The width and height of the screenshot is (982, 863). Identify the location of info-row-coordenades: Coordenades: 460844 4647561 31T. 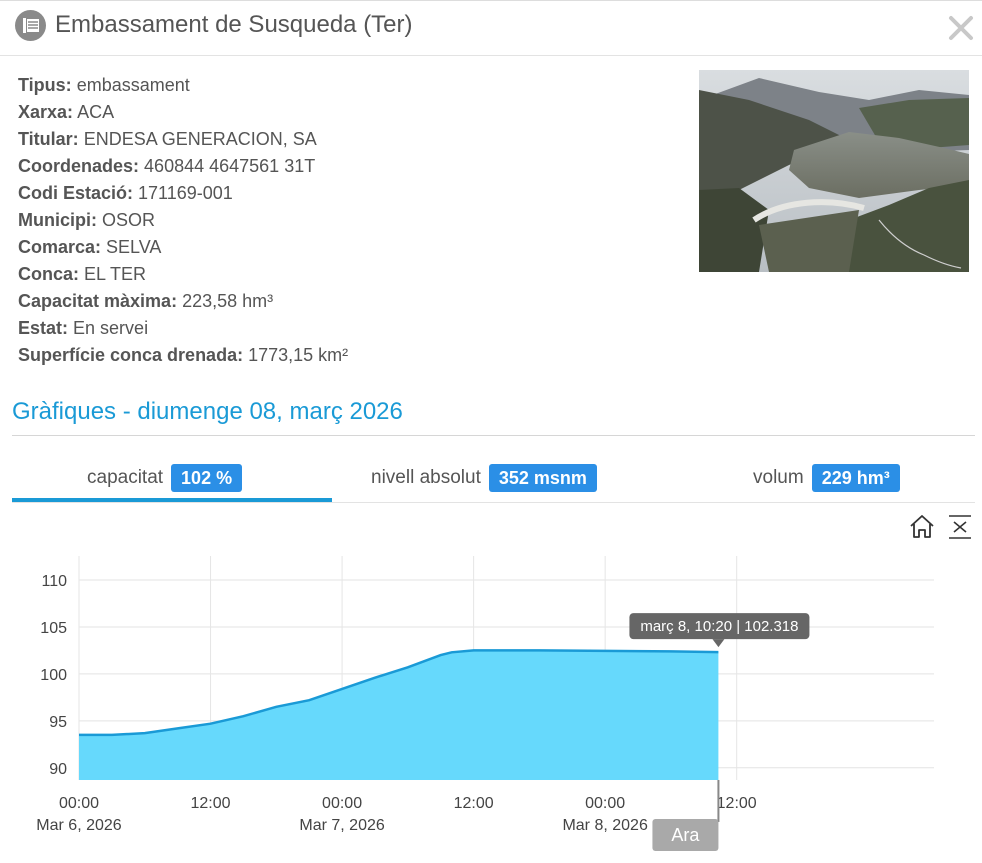
(183, 166).